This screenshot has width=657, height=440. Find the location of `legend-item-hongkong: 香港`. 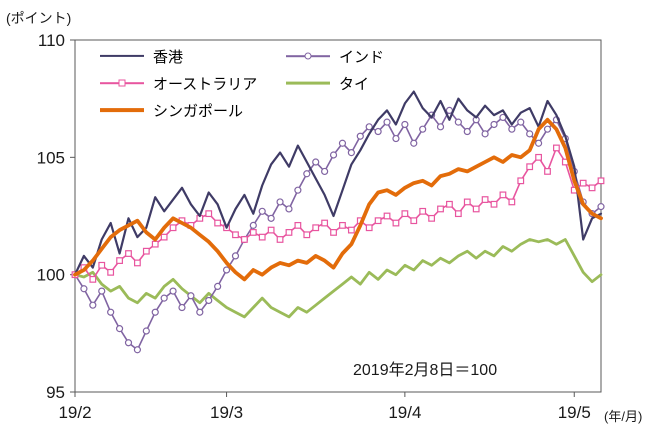

legend-item-hongkong: 香港 is located at coordinates (193, 56).